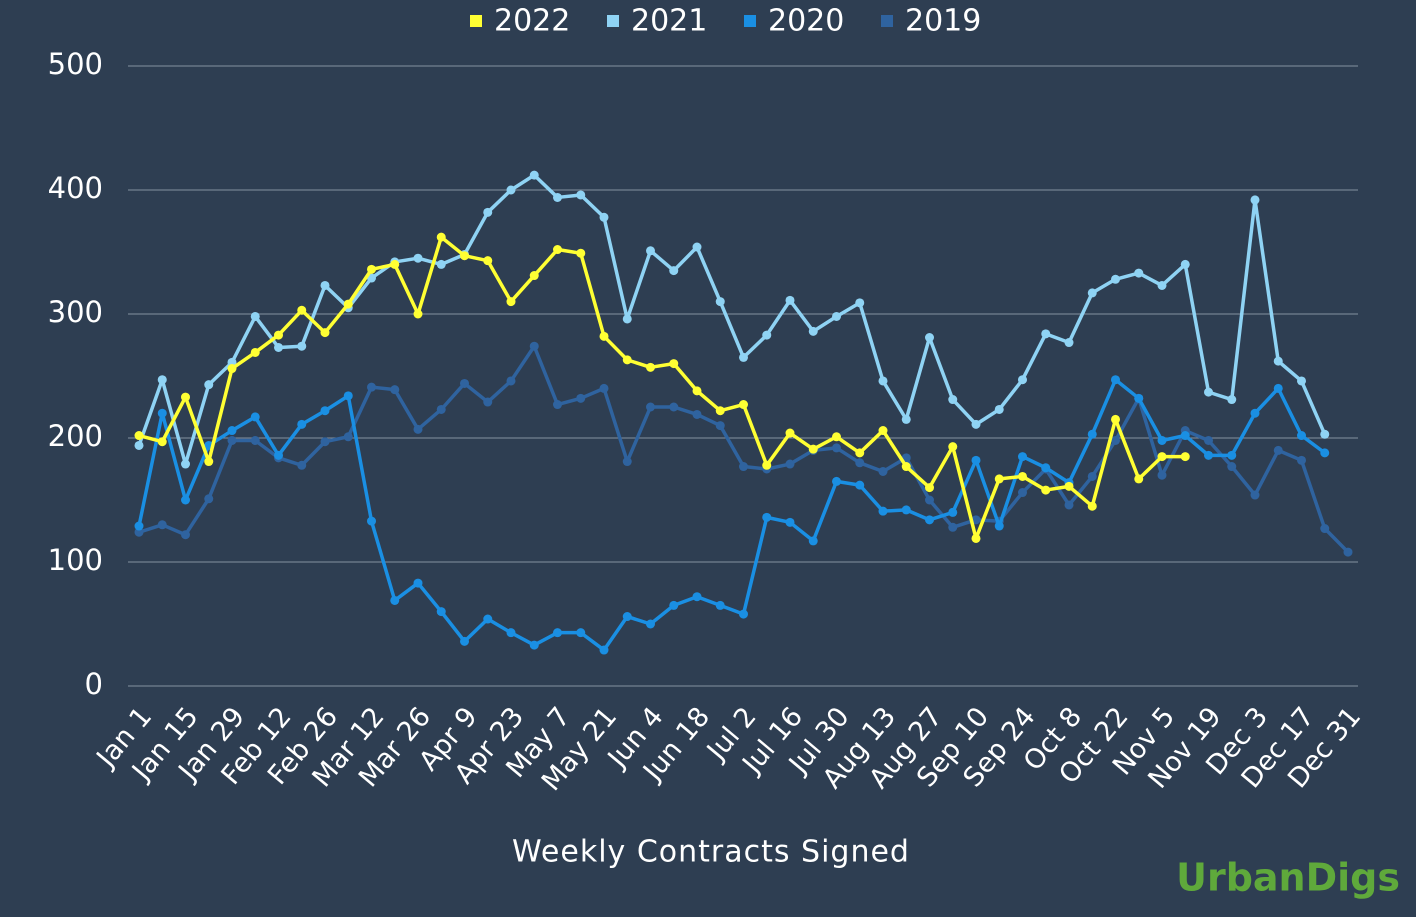 This screenshot has height=917, width=1416. I want to click on watermark: UrbanDigs, so click(1288, 878).